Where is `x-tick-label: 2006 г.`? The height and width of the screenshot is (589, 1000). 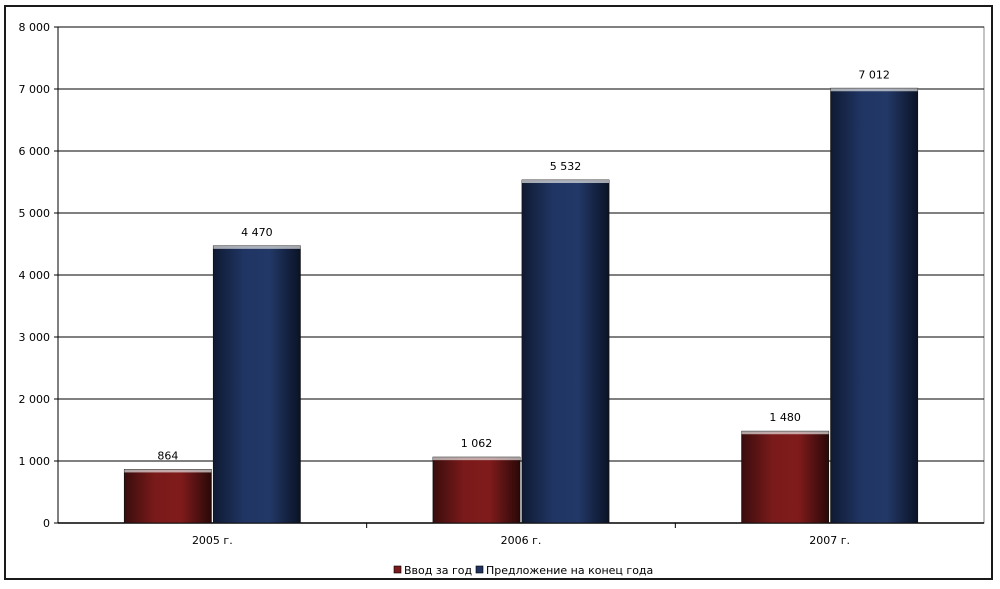 x-tick-label: 2006 г. is located at coordinates (521, 540).